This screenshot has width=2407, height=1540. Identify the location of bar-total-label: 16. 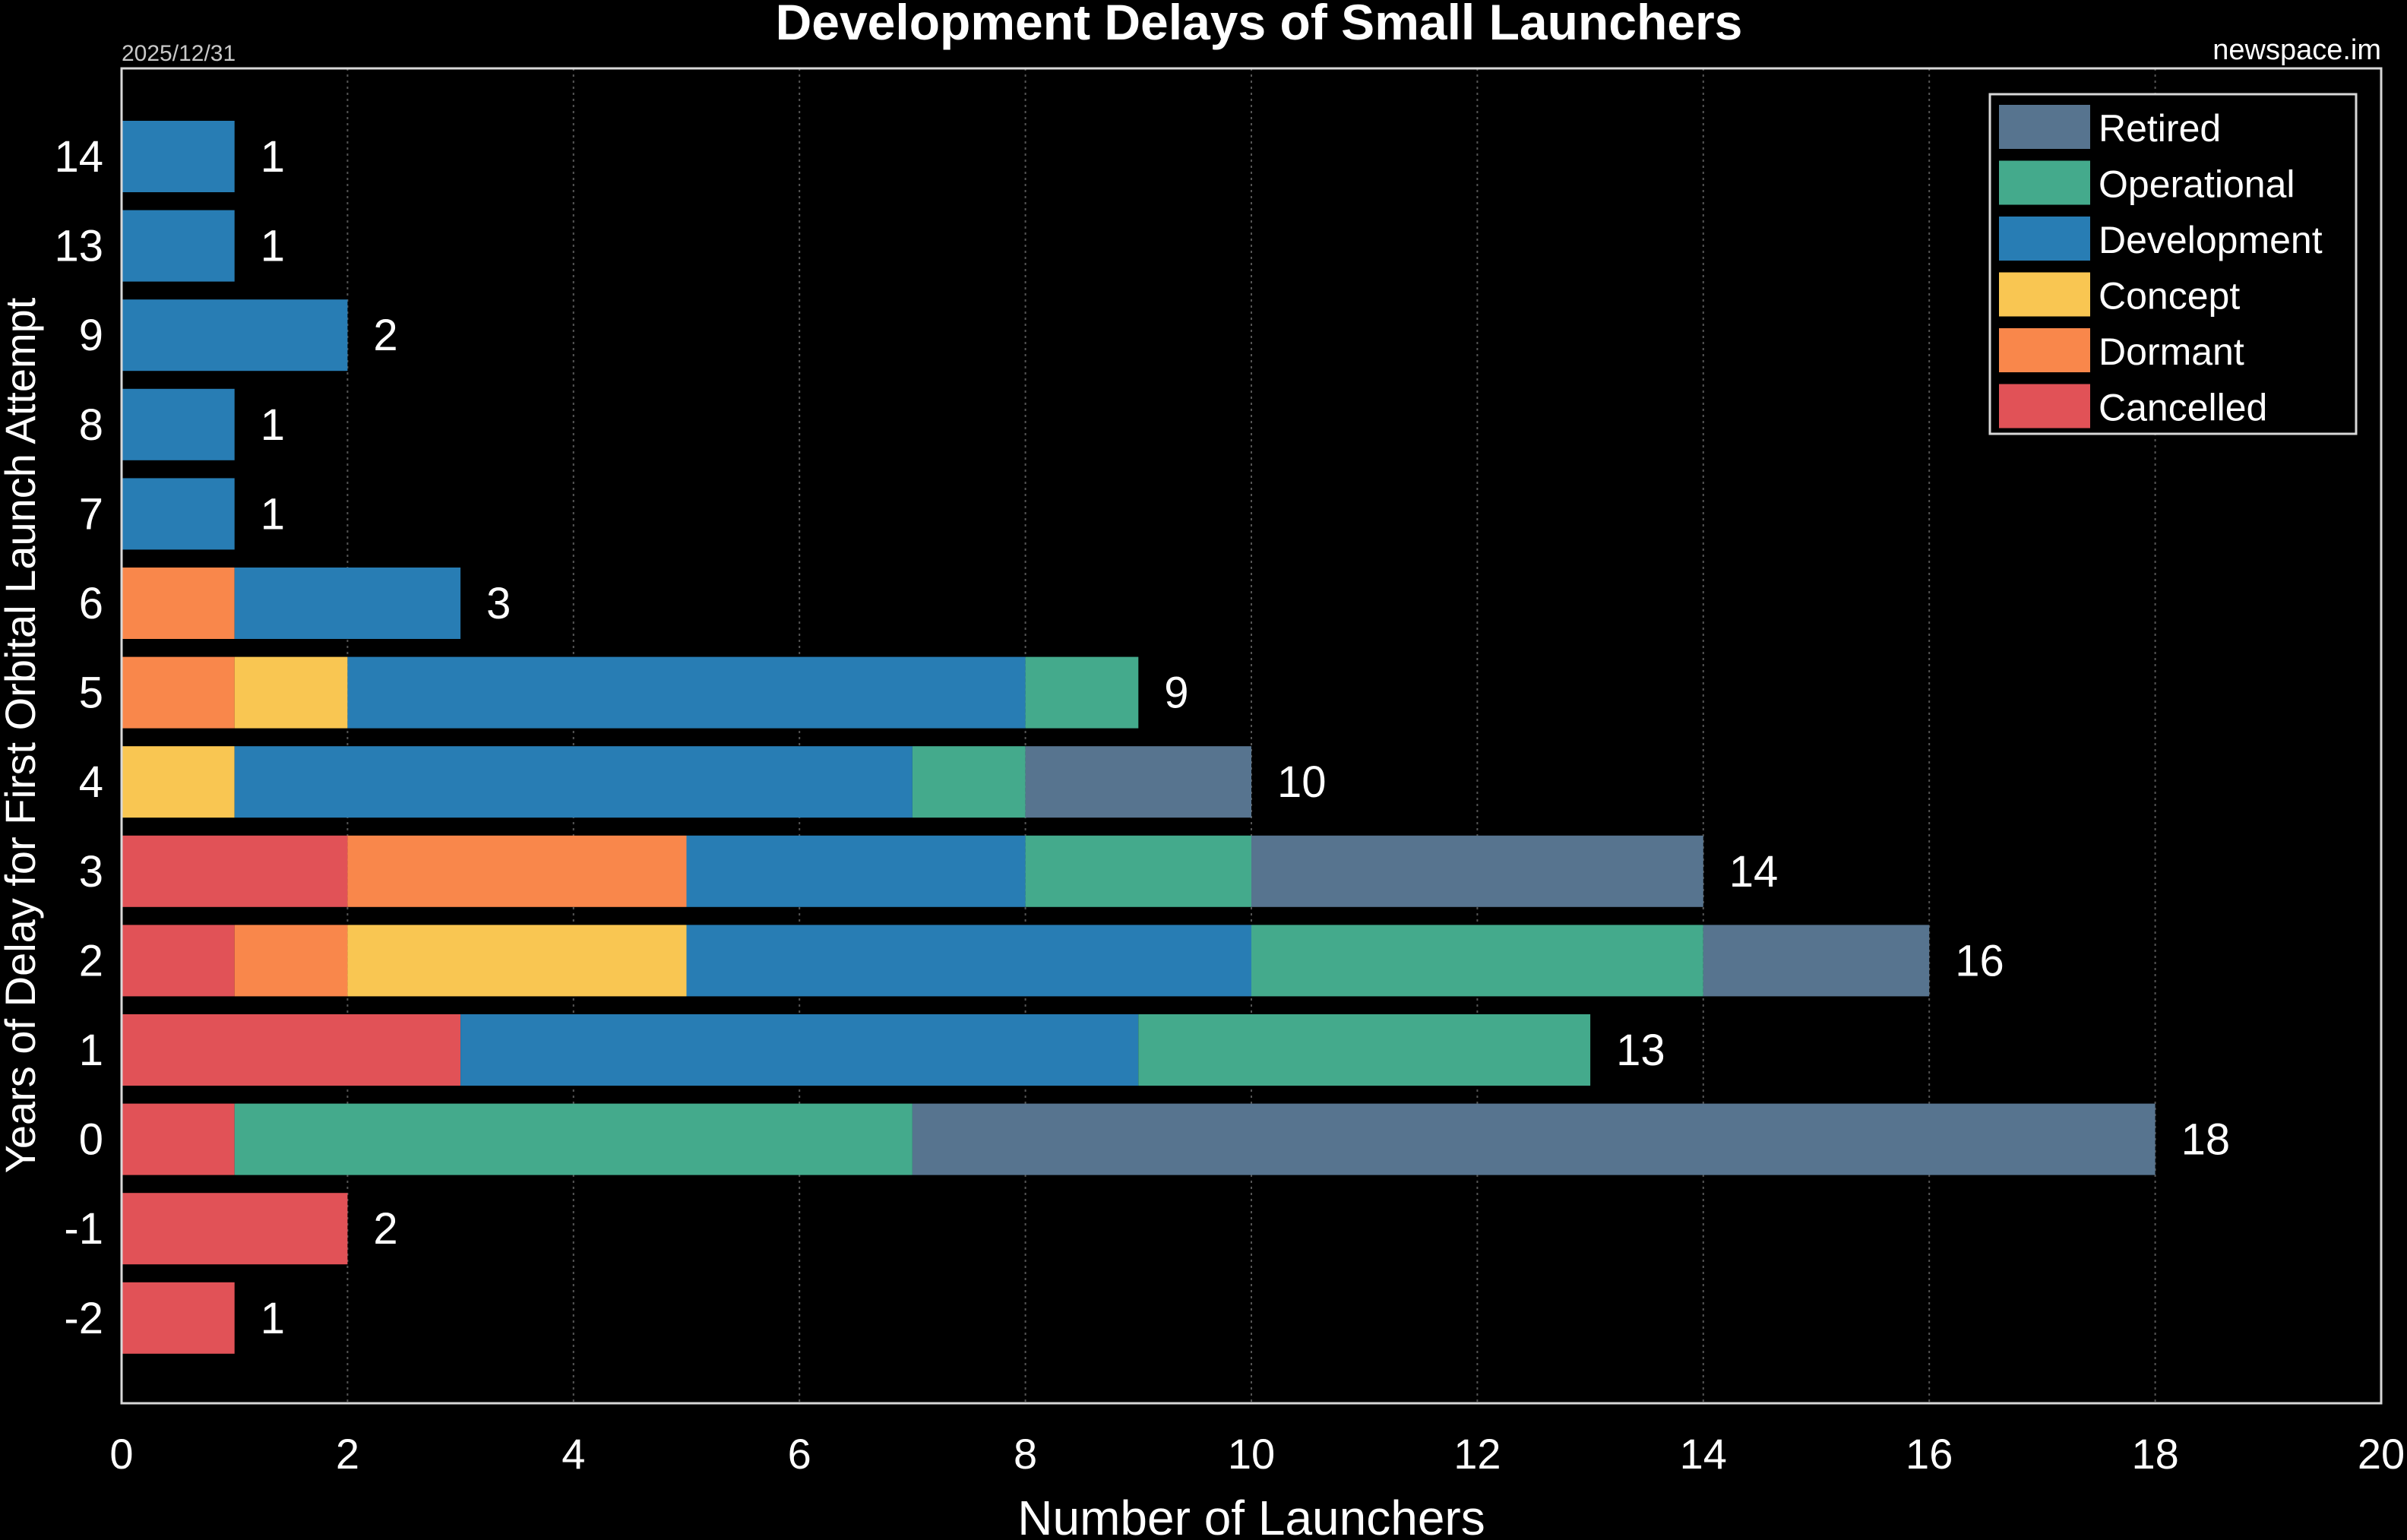
(1980, 960).